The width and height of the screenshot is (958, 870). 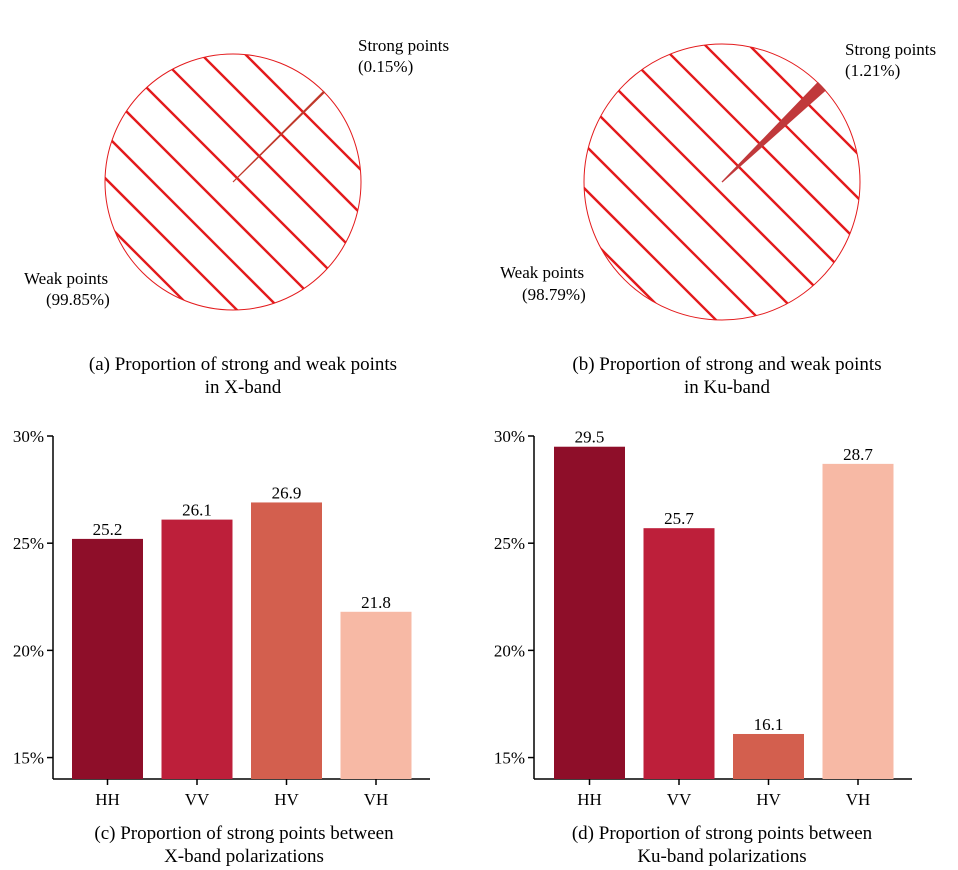 What do you see at coordinates (403, 45) in the screenshot?
I see `strong-points-label-x: Strong points` at bounding box center [403, 45].